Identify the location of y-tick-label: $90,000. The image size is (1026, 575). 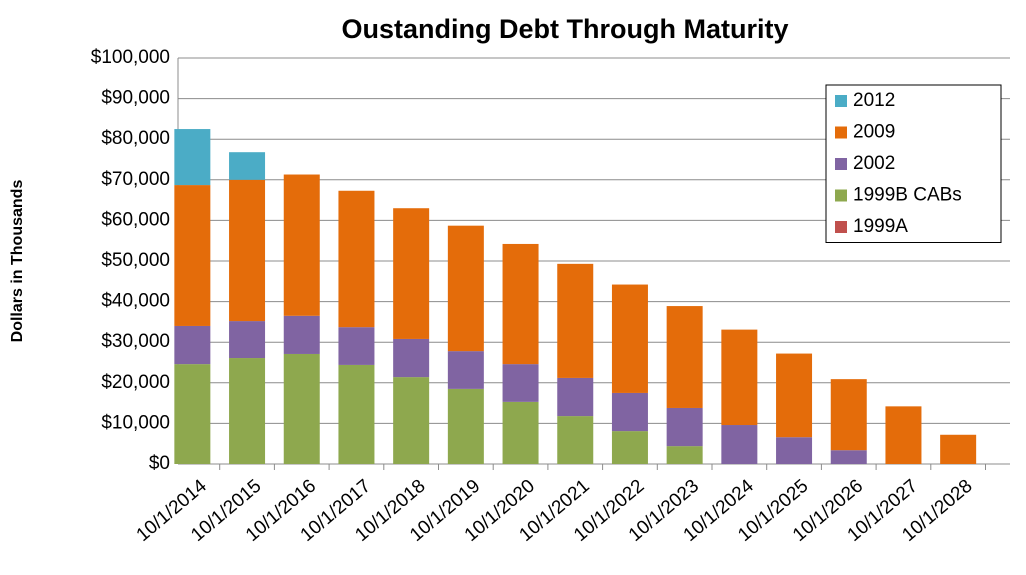
(135, 98).